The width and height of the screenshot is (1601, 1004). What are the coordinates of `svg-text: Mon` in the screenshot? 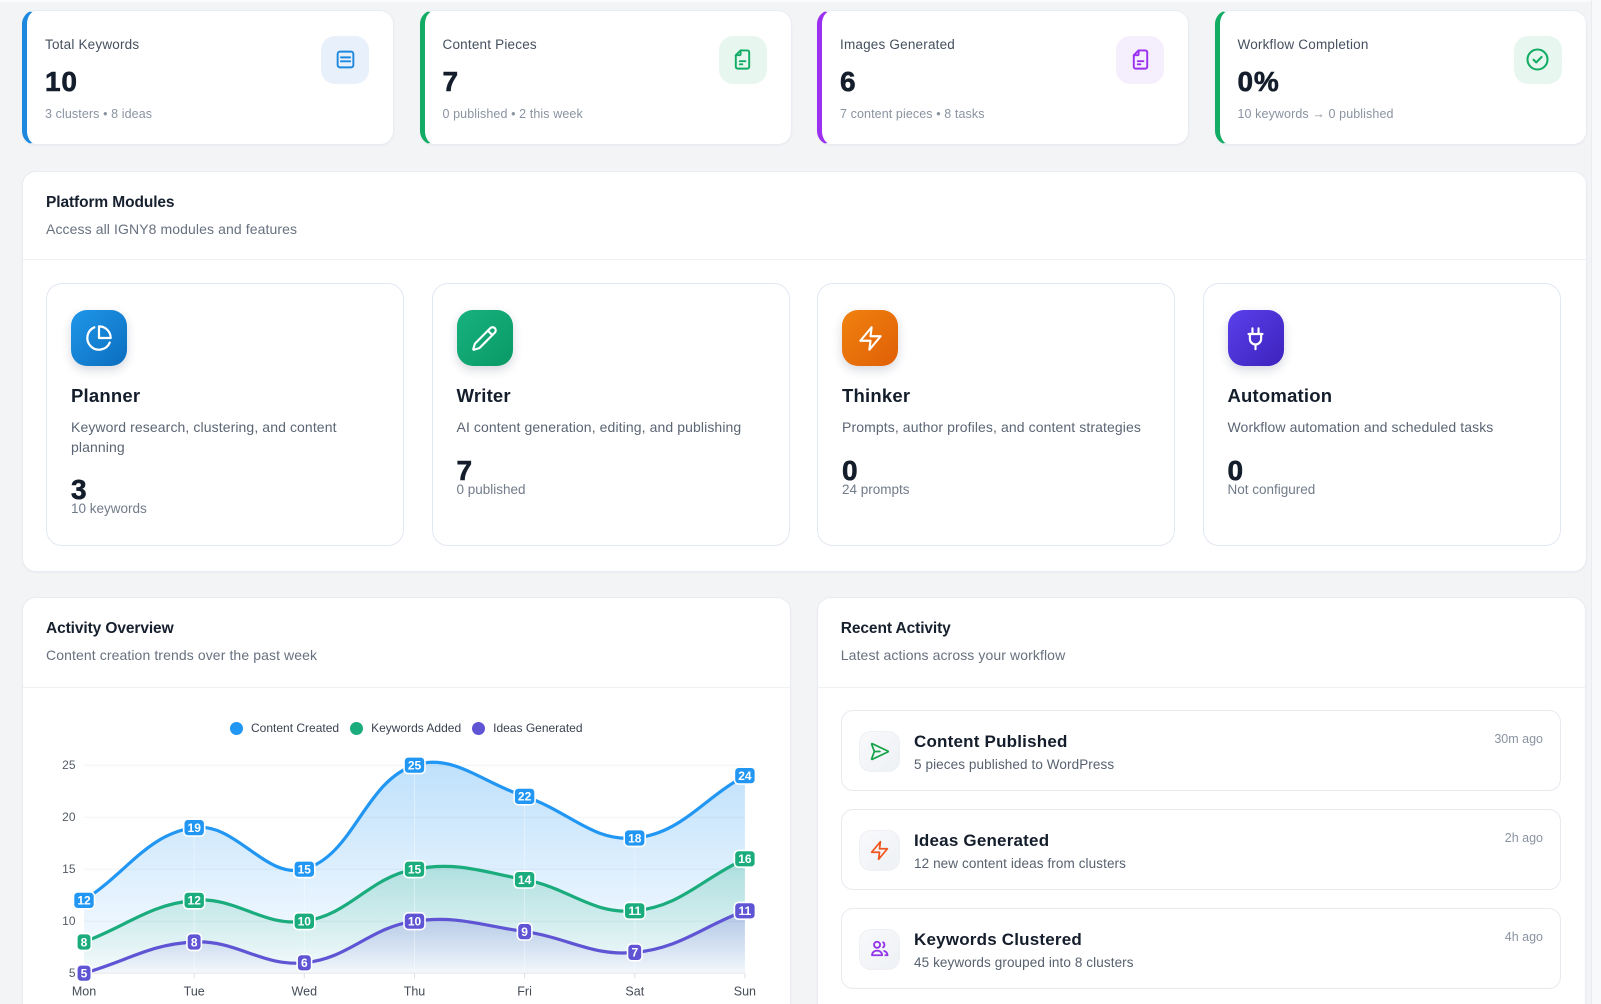 It's located at (84, 992).